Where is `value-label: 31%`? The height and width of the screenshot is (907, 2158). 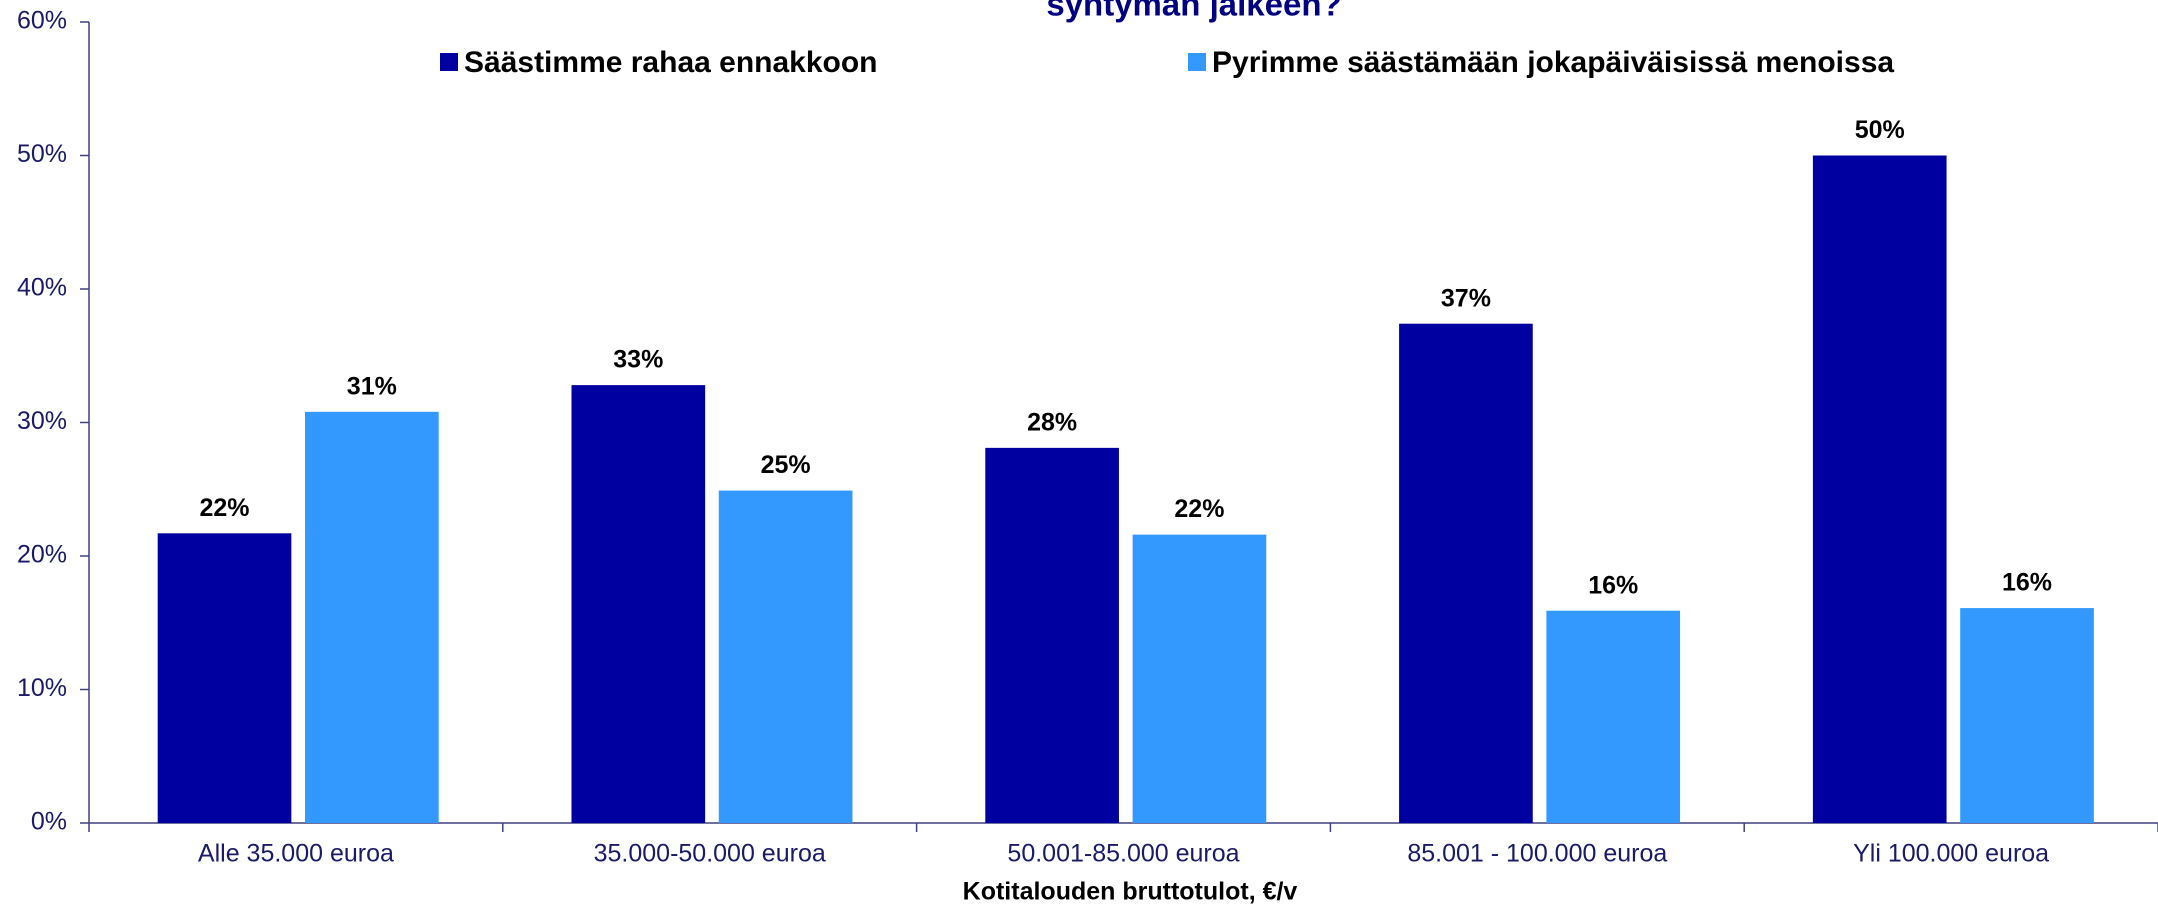 value-label: 31% is located at coordinates (372, 386).